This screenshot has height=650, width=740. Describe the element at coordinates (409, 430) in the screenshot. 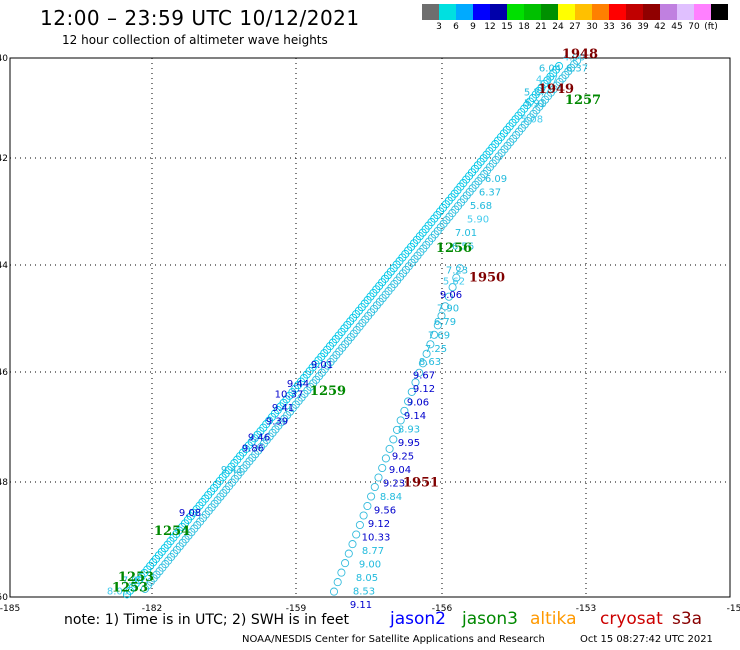

I see `wave-height-label: 8.93` at that location.